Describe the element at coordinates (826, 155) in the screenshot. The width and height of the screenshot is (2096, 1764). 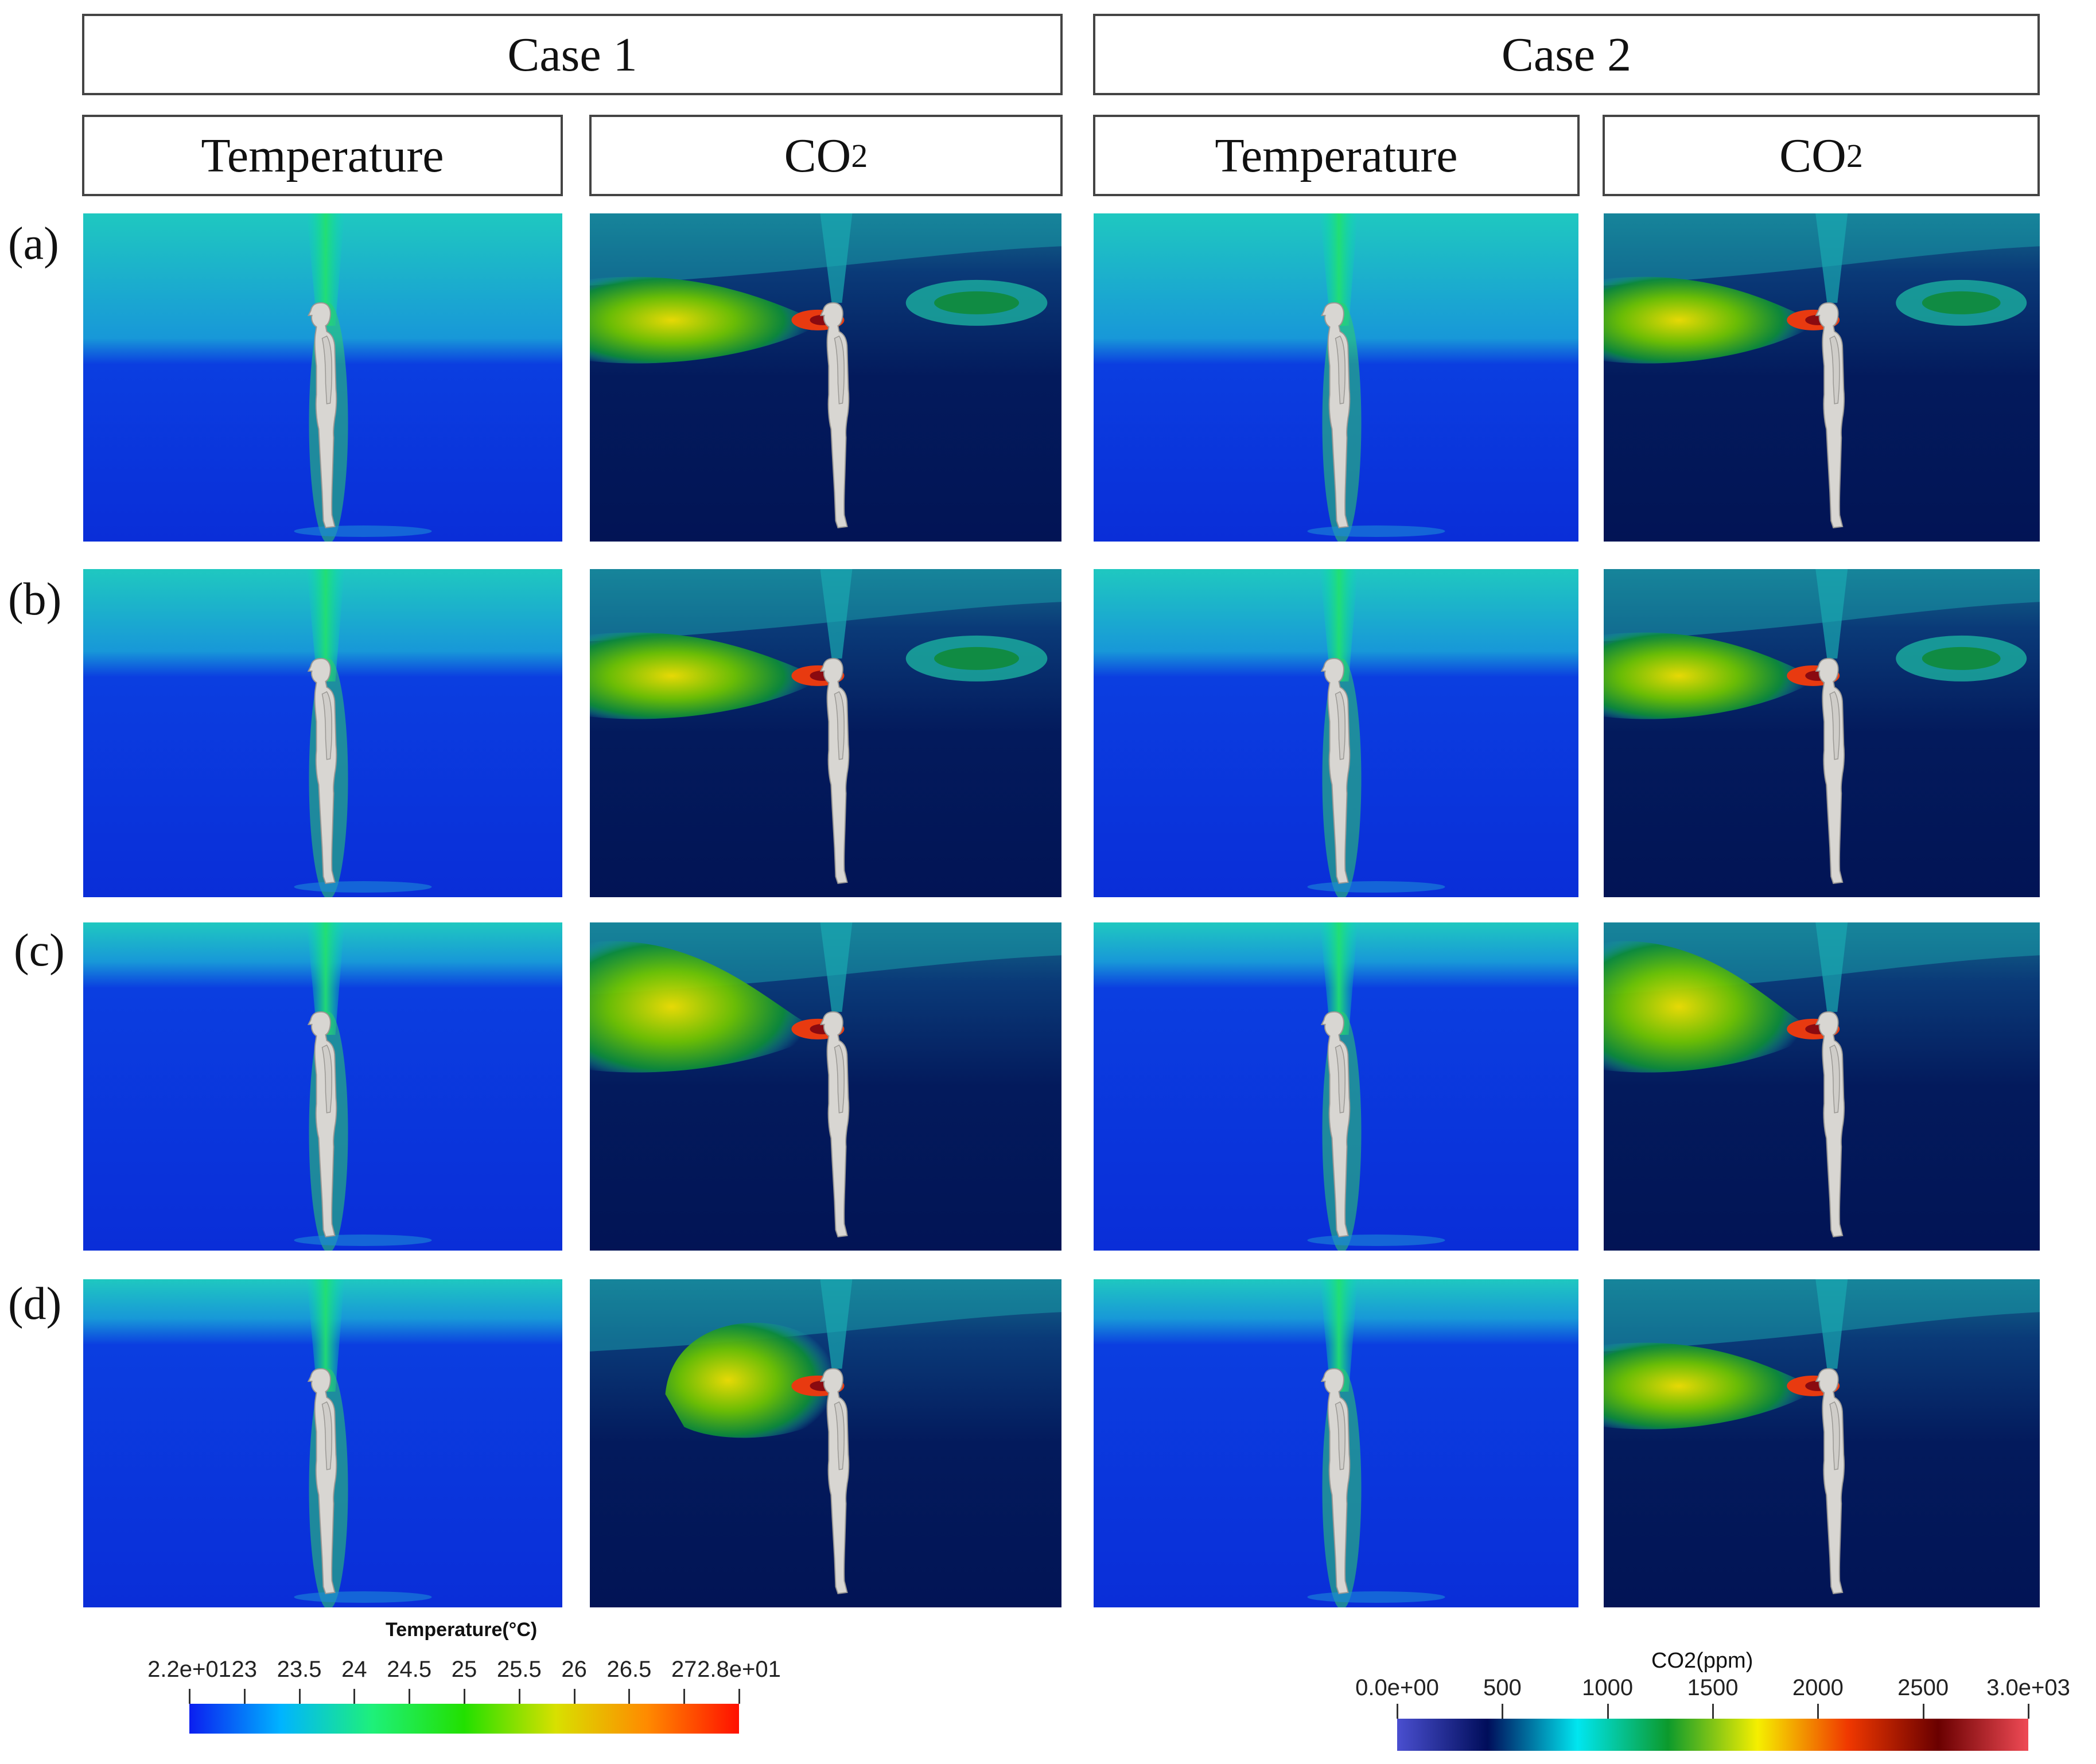
I see `case-1-co2-header: CO 2` at that location.